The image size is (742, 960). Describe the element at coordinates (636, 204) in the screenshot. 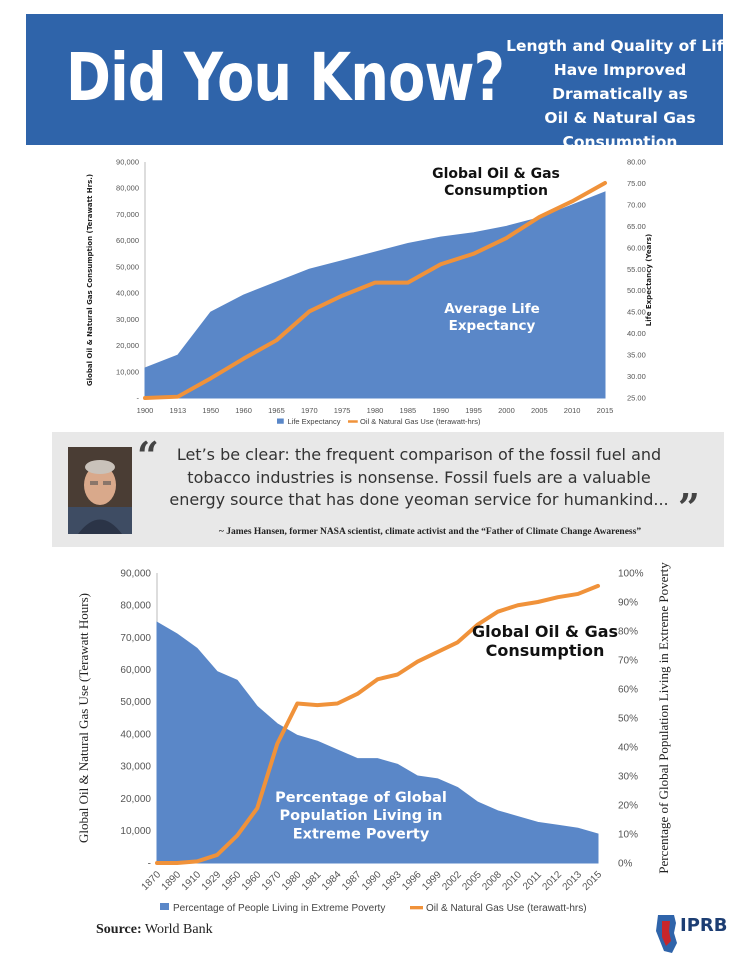

I see `y-right-tick-label: 70.00` at that location.